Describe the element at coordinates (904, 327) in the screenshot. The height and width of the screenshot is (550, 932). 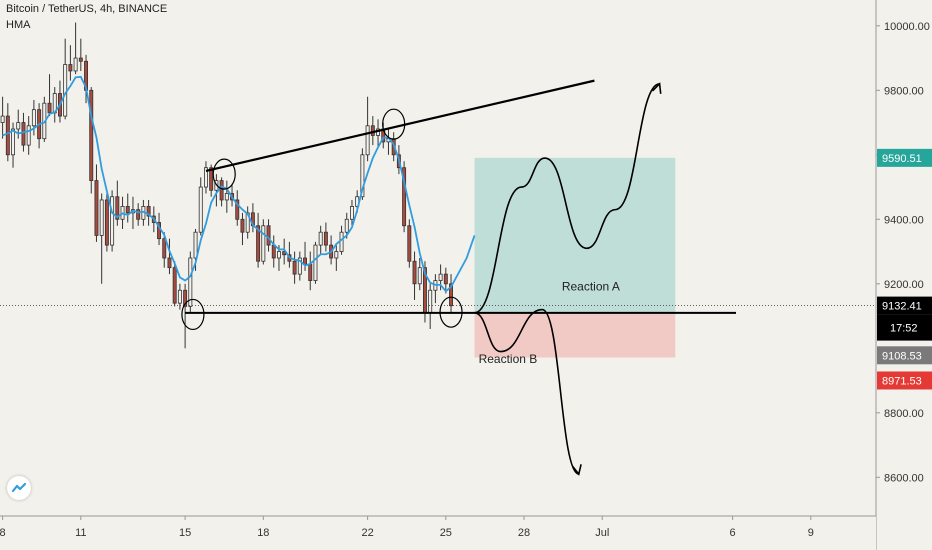
I see `countdown-bg` at that location.